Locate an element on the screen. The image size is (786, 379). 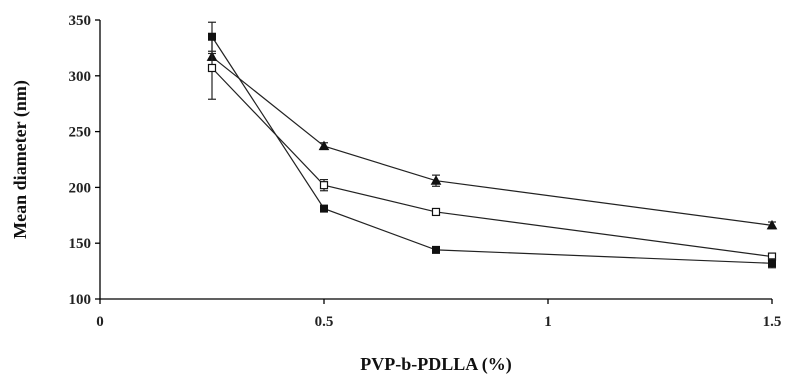
y-tick-label: 350 is located at coordinates (80, 21).